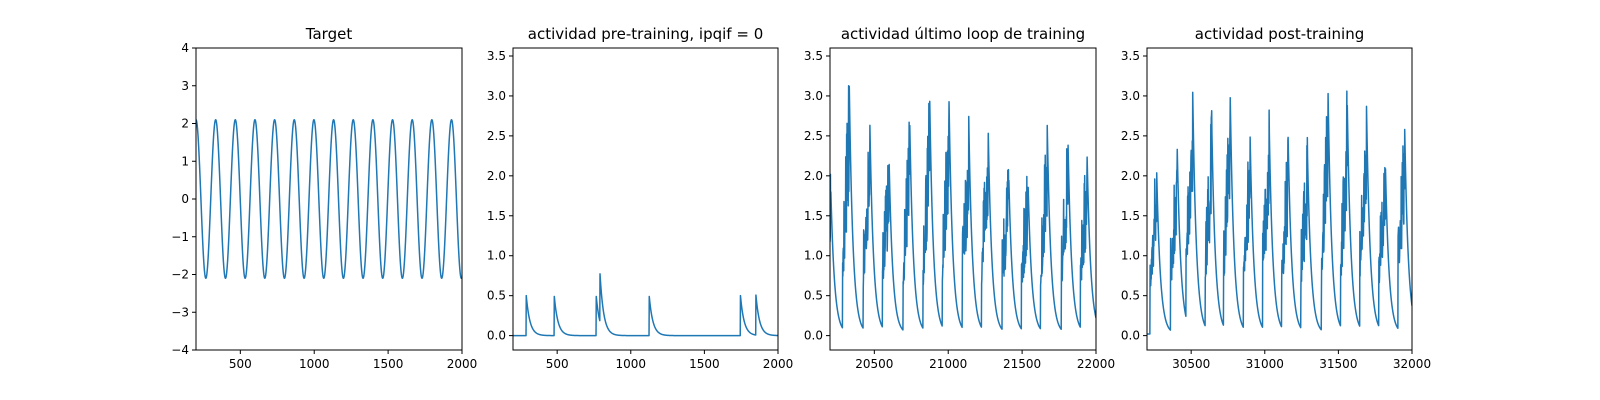 The image size is (1600, 400). I want to click on subplot-title: Target, so click(329, 34).